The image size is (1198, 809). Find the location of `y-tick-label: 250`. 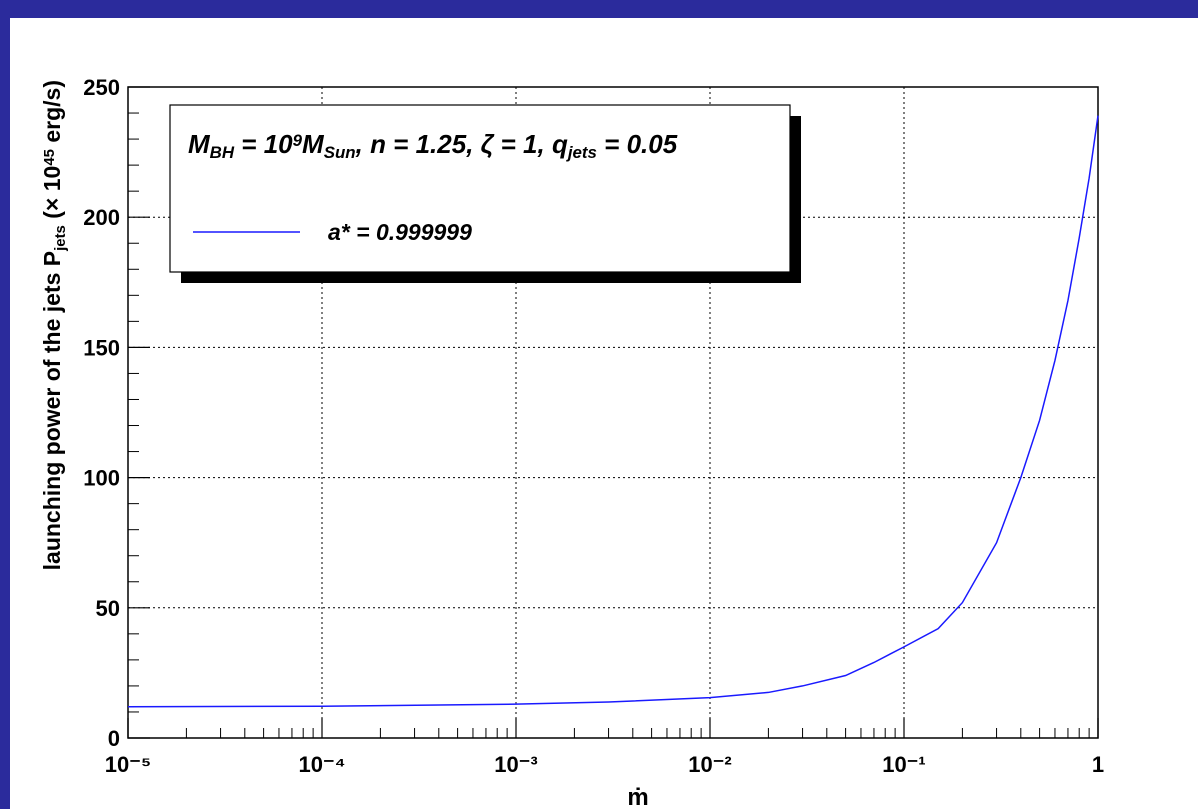

y-tick-label: 250 is located at coordinates (101, 87).